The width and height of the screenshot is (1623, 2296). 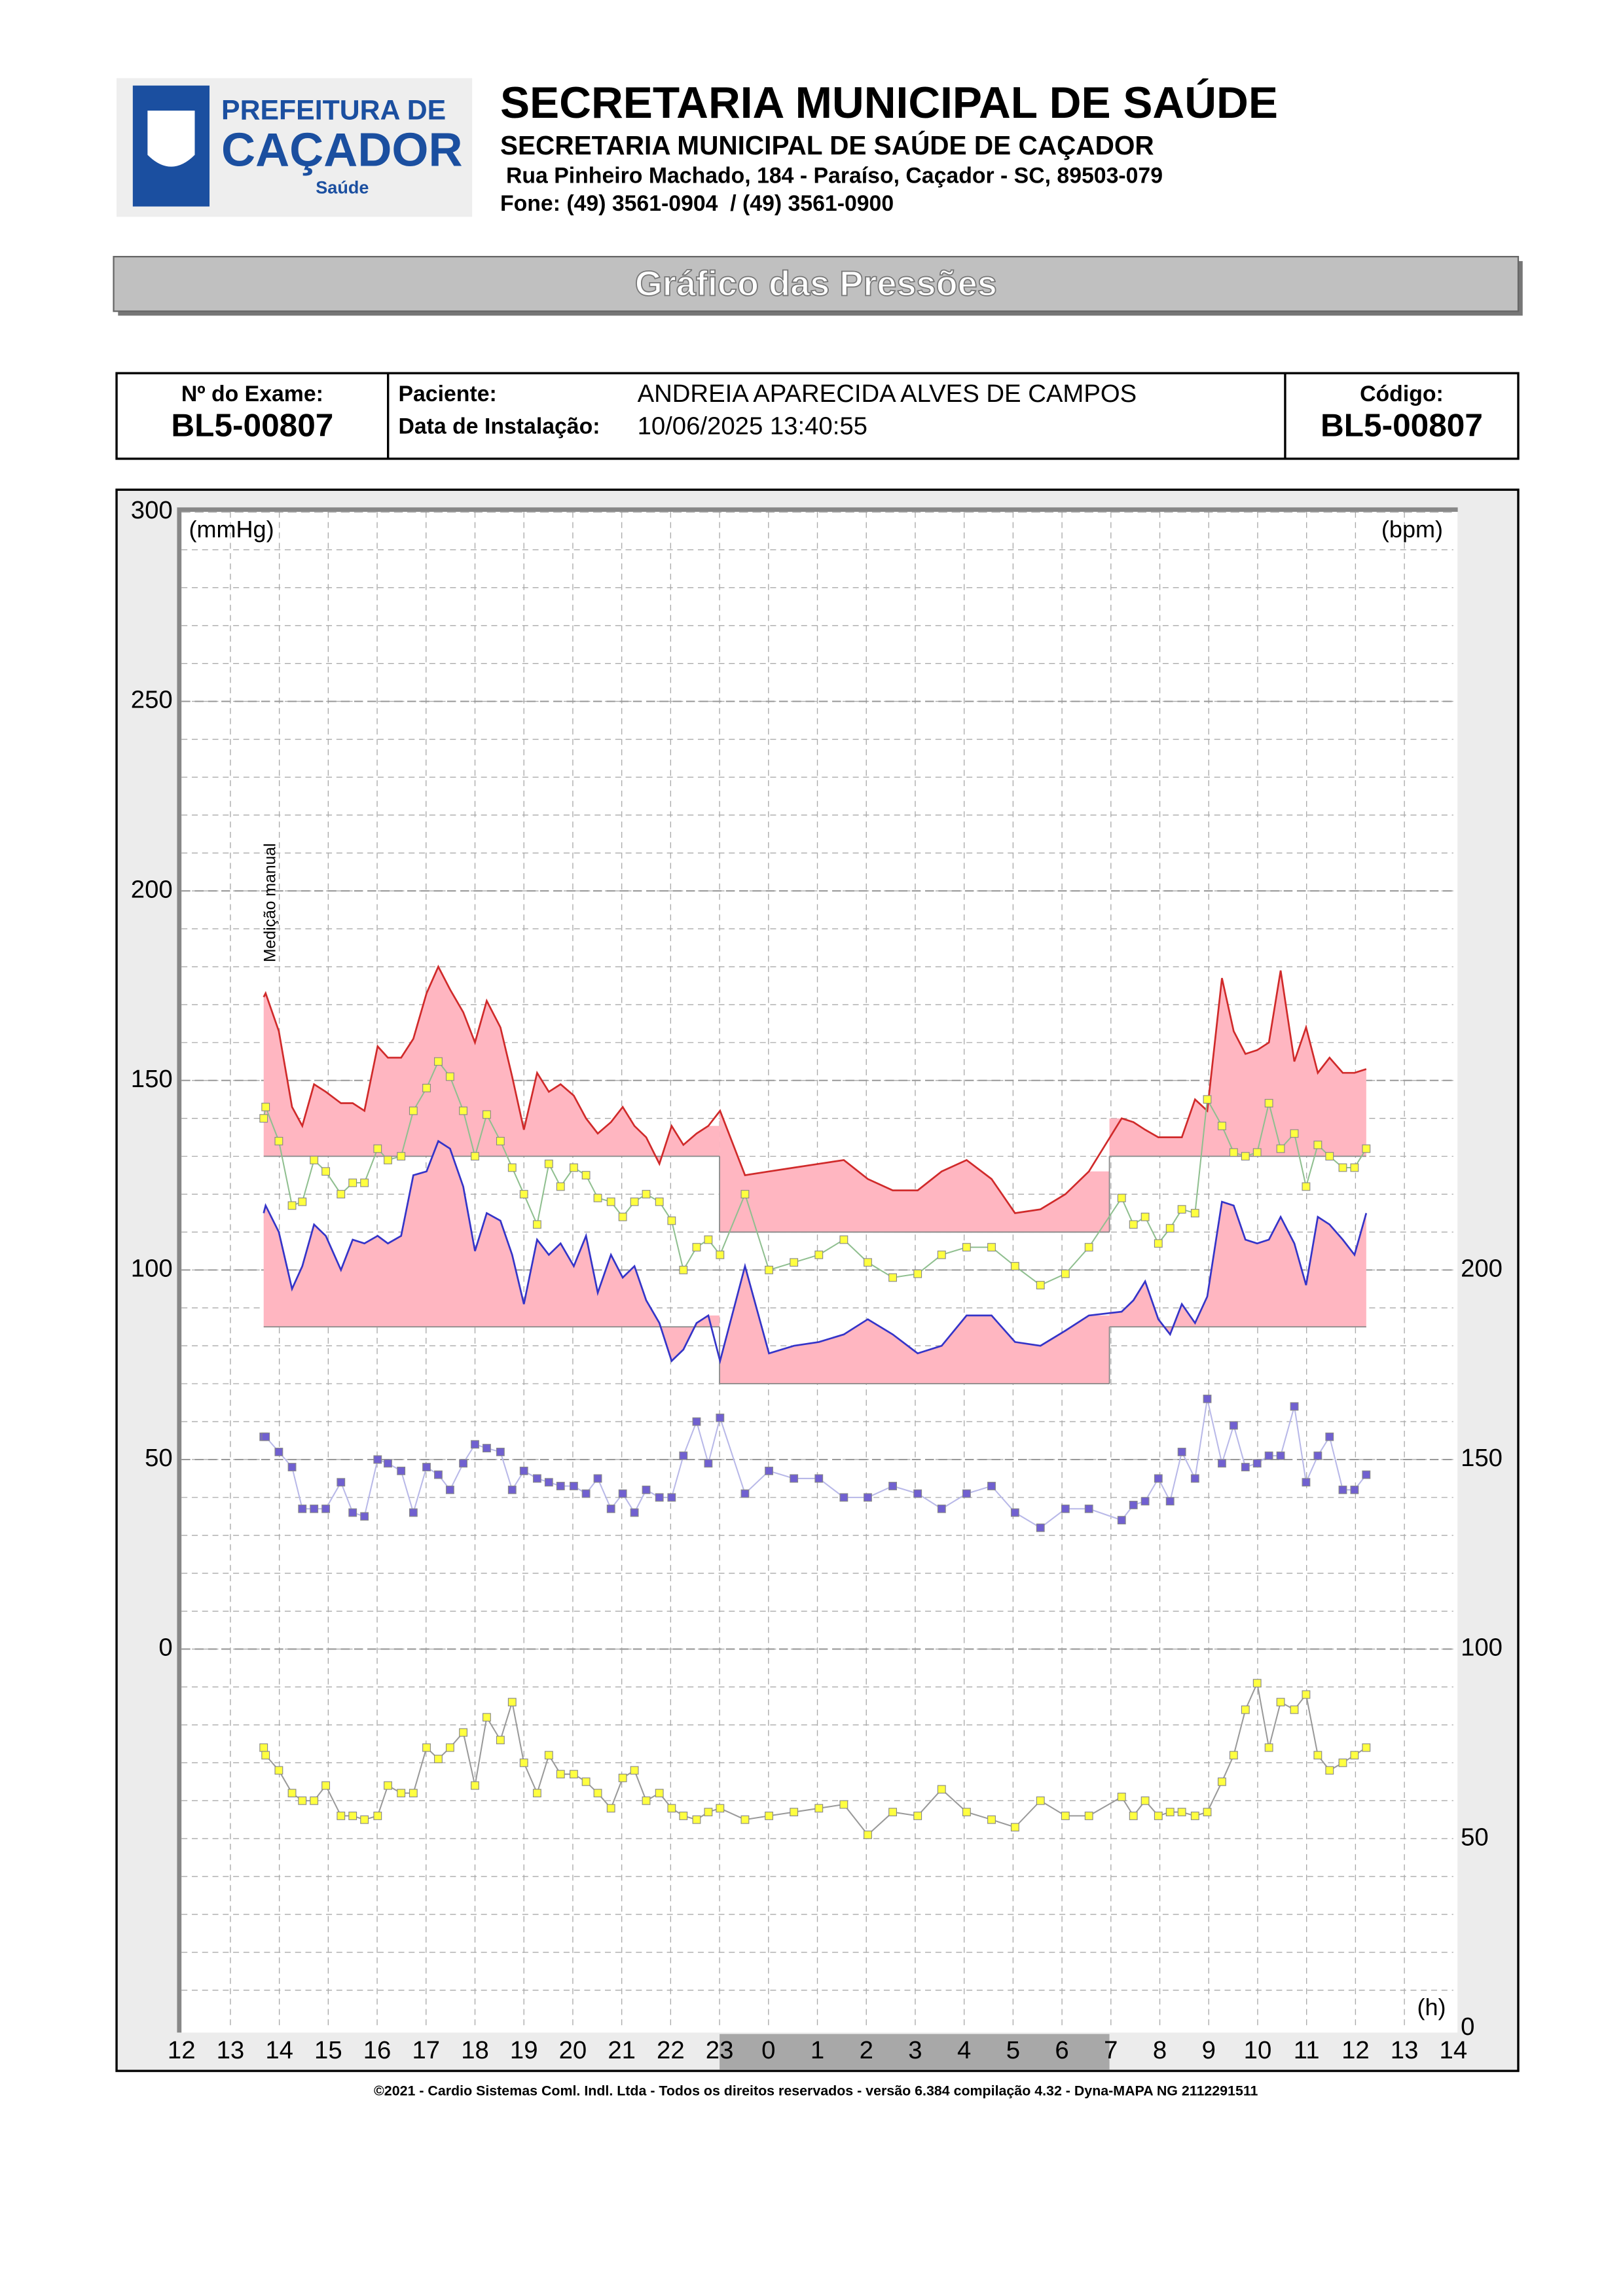 I want to click on annotation: Medição manual, so click(x=271, y=902).